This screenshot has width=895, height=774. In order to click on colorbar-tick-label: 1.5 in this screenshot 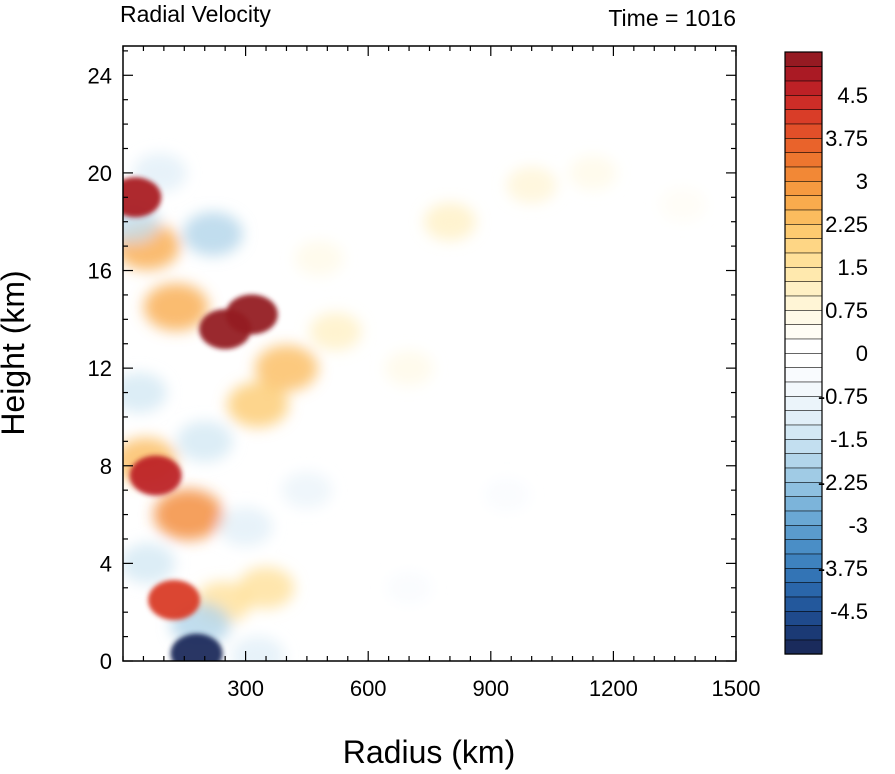, I will do `click(852, 267)`.